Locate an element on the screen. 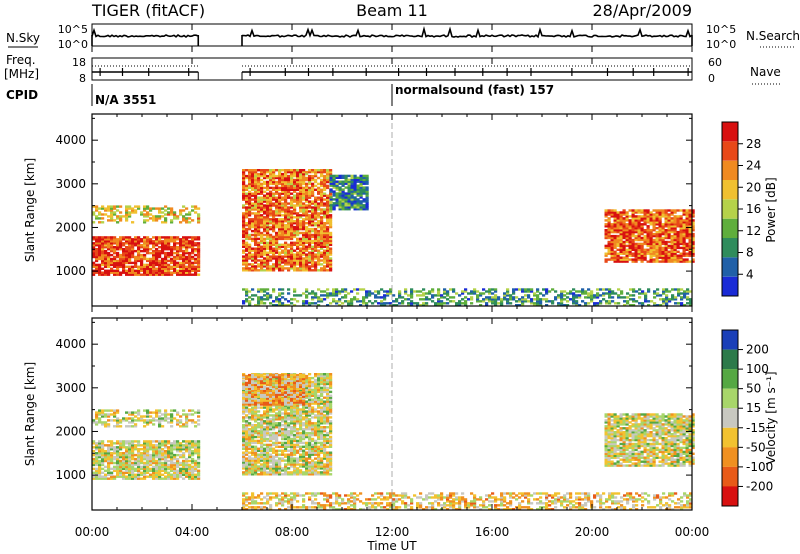 The height and width of the screenshot is (554, 800). noise-right-tick-bottom: 10^0 is located at coordinates (721, 44).